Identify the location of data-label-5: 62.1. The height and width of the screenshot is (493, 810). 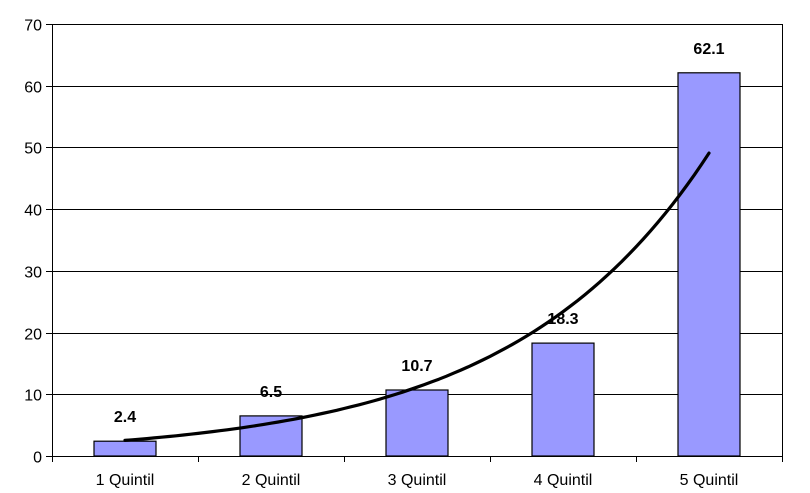
(708, 49).